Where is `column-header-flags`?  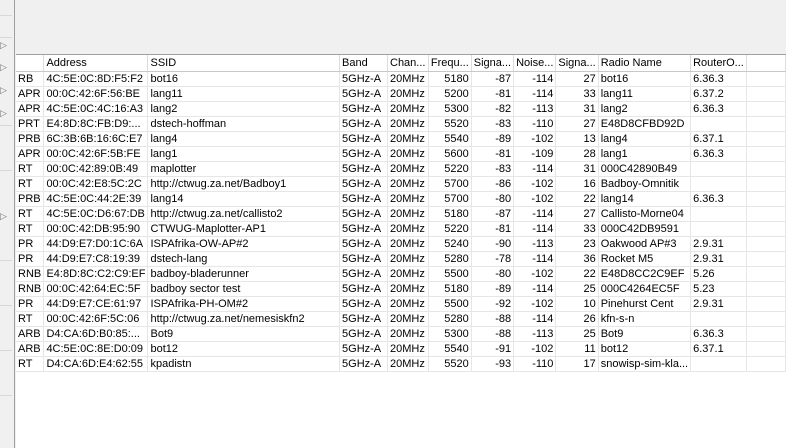 column-header-flags is located at coordinates (30, 63).